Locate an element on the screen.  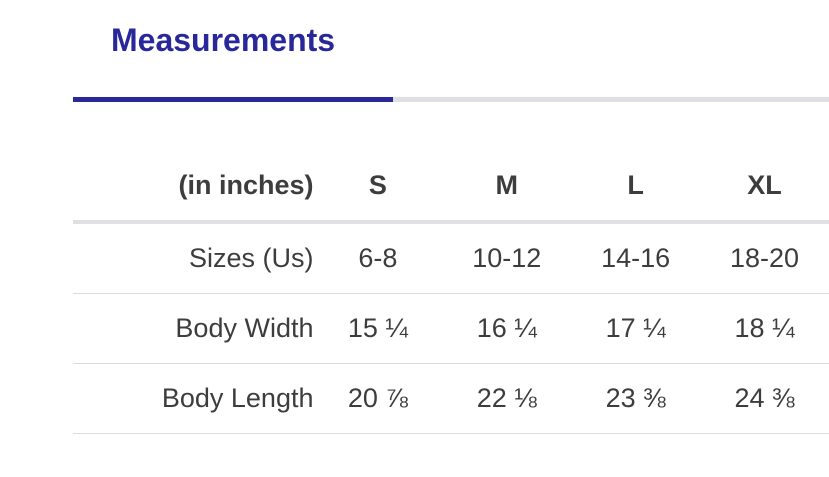
table-row: Body Length 20 ⅞ 22 ⅛ 23 ⅜ 24 ⅜ is located at coordinates (451, 398).